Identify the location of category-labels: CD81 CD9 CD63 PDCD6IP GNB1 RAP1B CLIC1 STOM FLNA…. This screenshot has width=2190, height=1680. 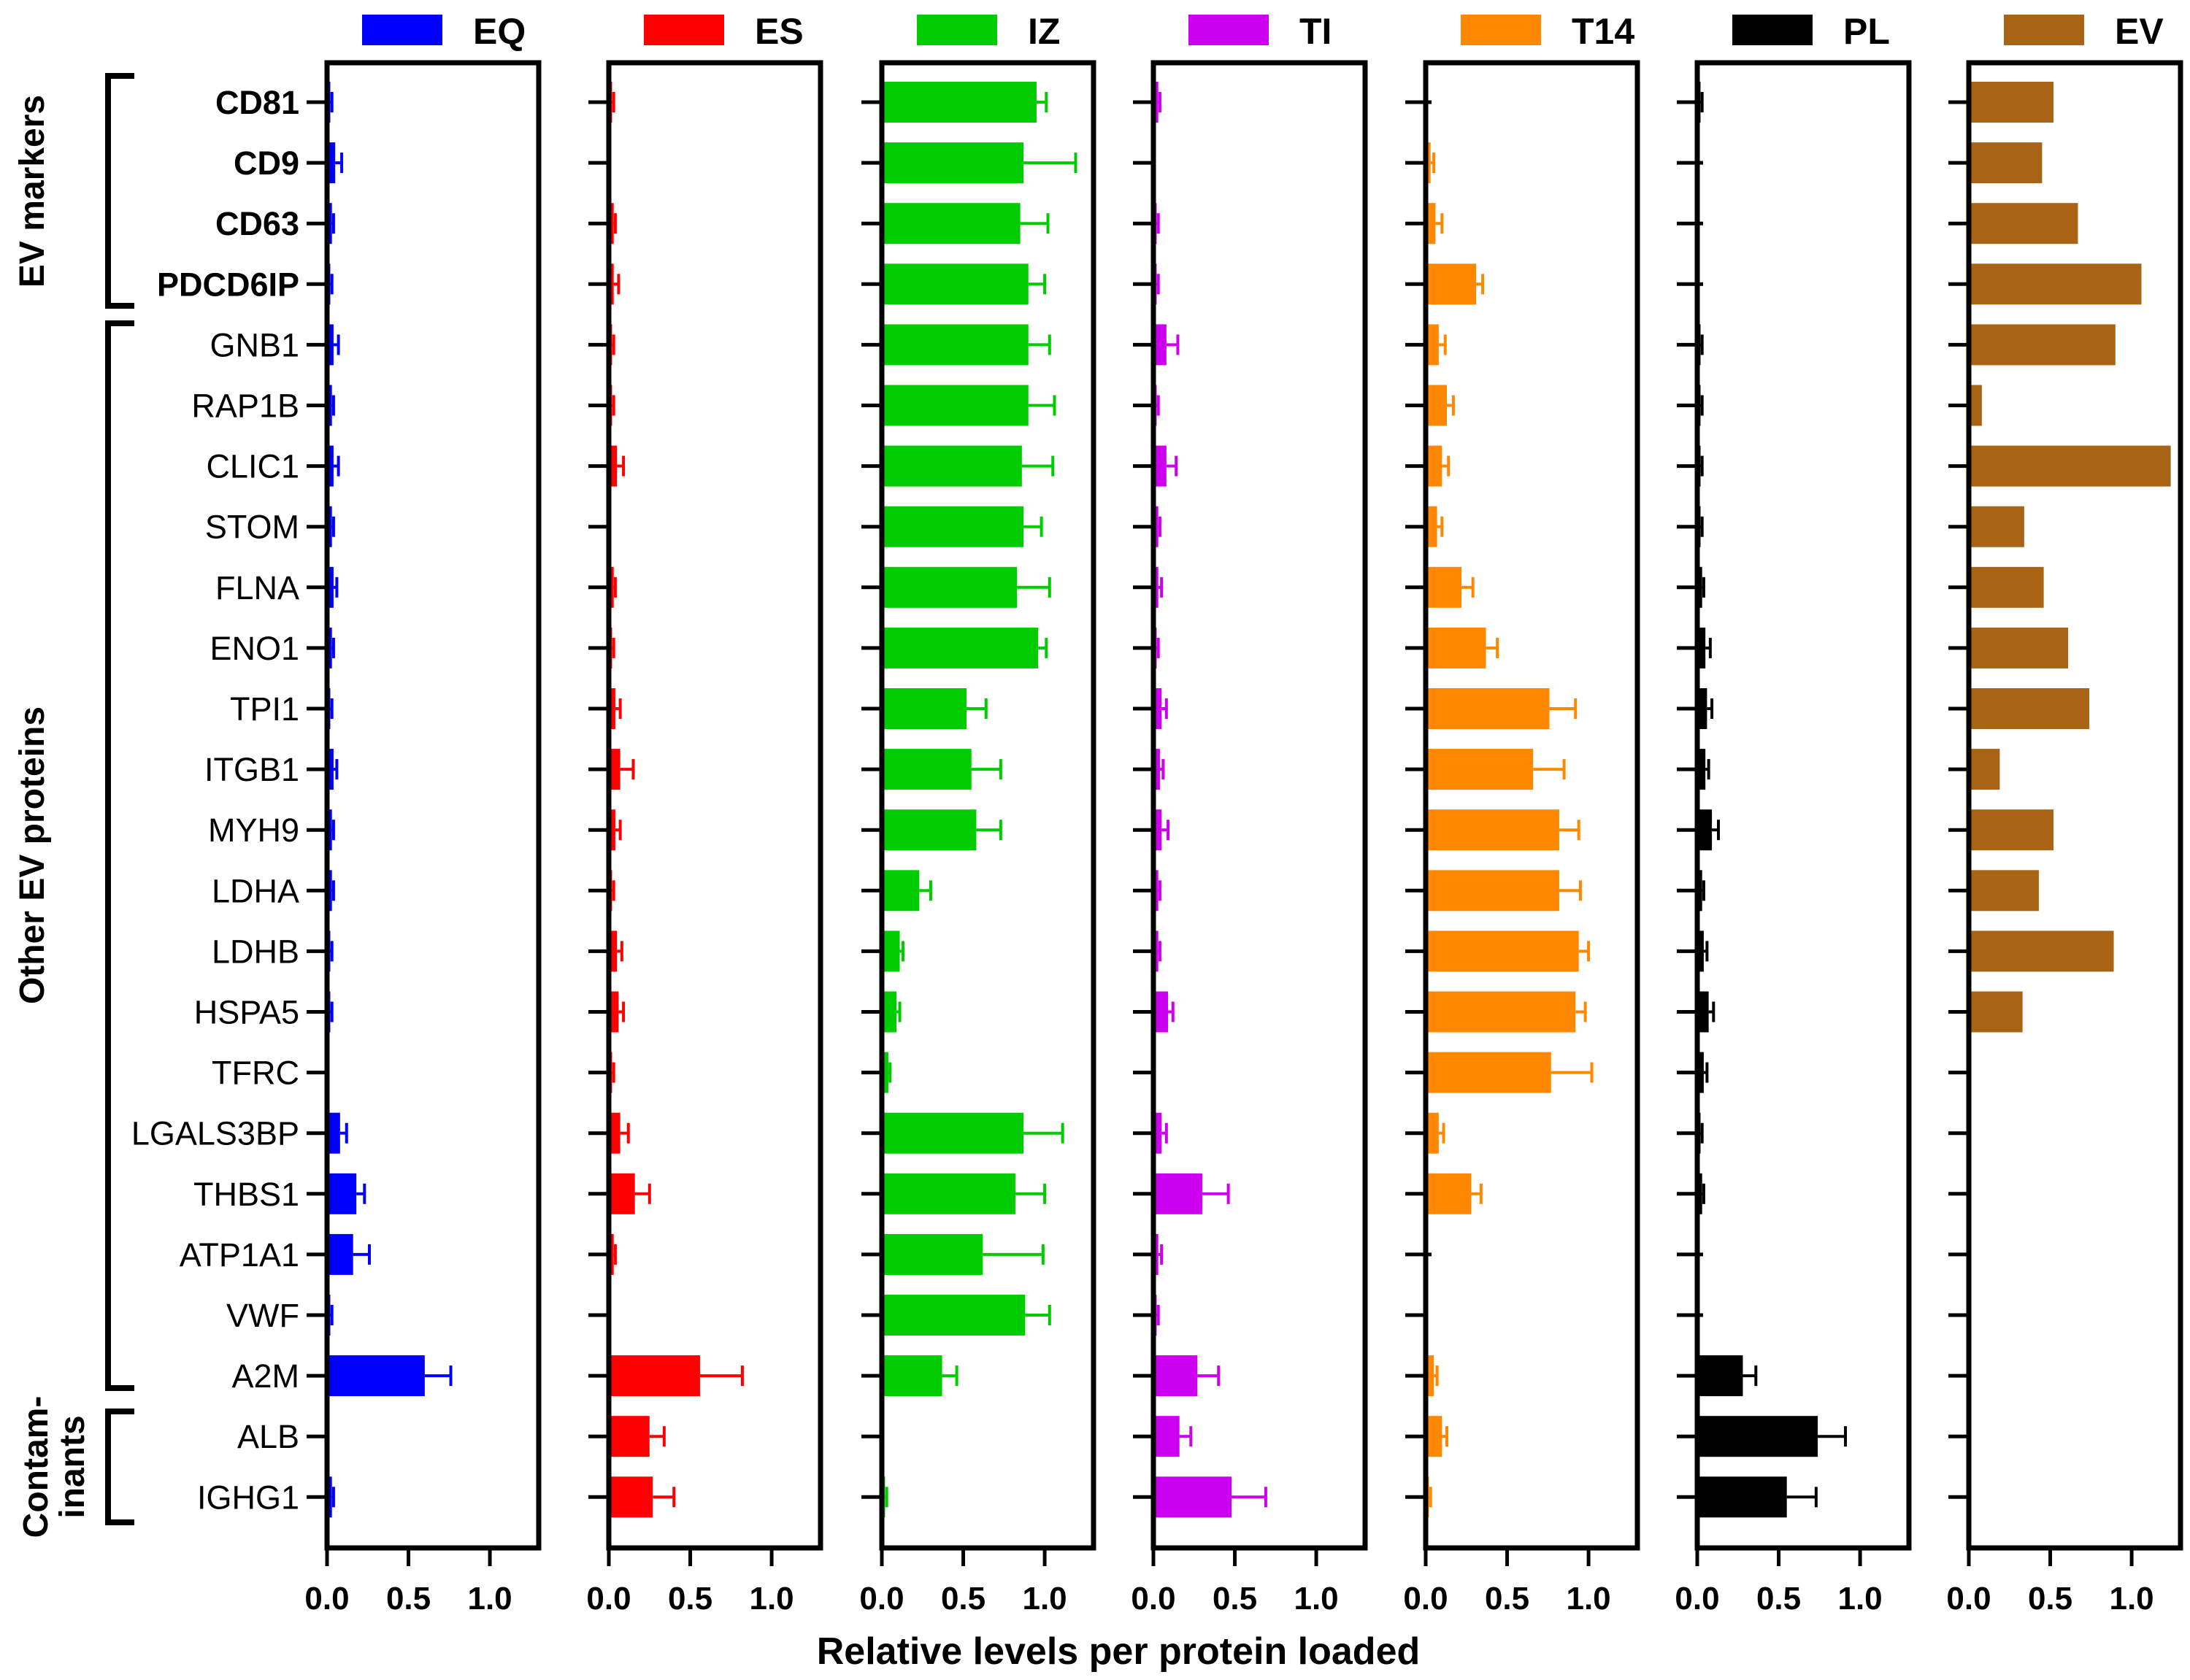
(215, 800).